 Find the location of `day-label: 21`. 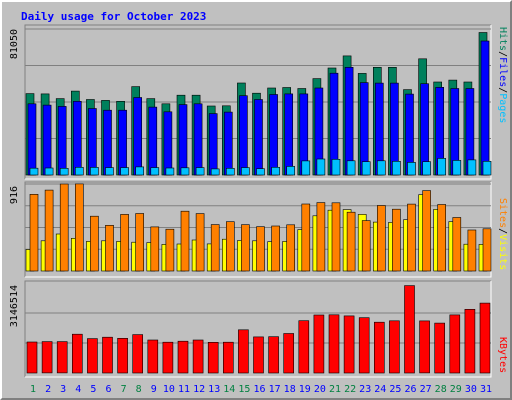

day-label: 21 is located at coordinates (335, 389).